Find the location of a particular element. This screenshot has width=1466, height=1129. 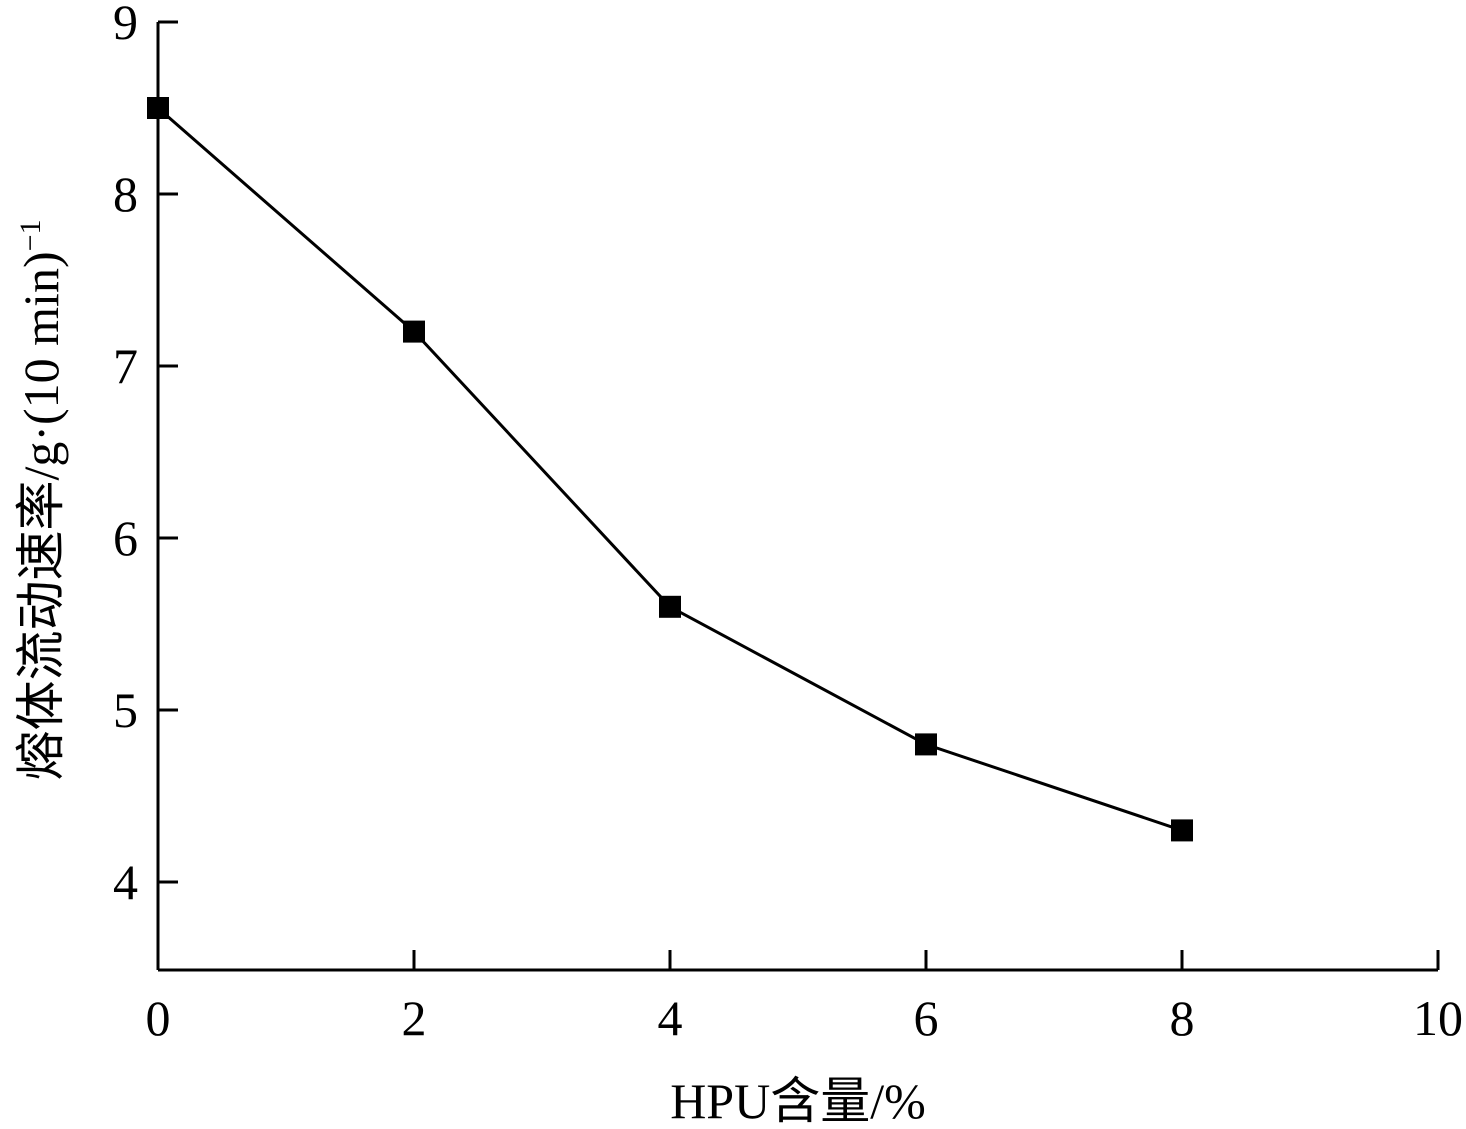

x-tick-label: 10 is located at coordinates (1438, 1018).